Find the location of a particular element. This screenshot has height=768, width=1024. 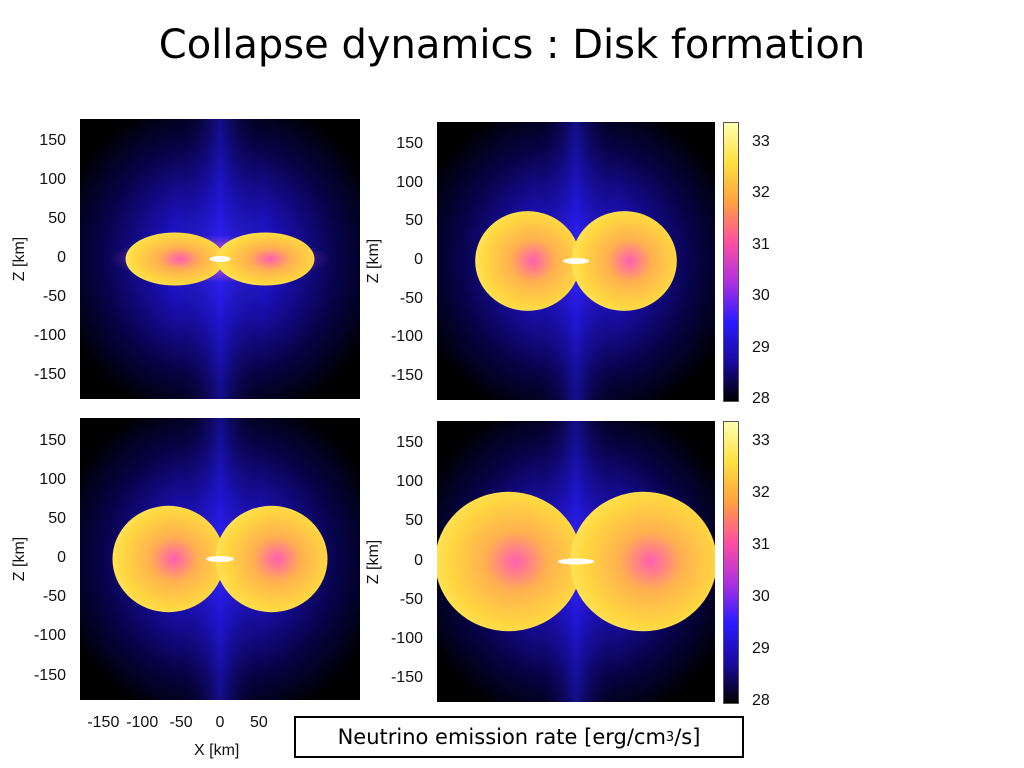

heatmap-panel-bottom-left is located at coordinates (220, 559).